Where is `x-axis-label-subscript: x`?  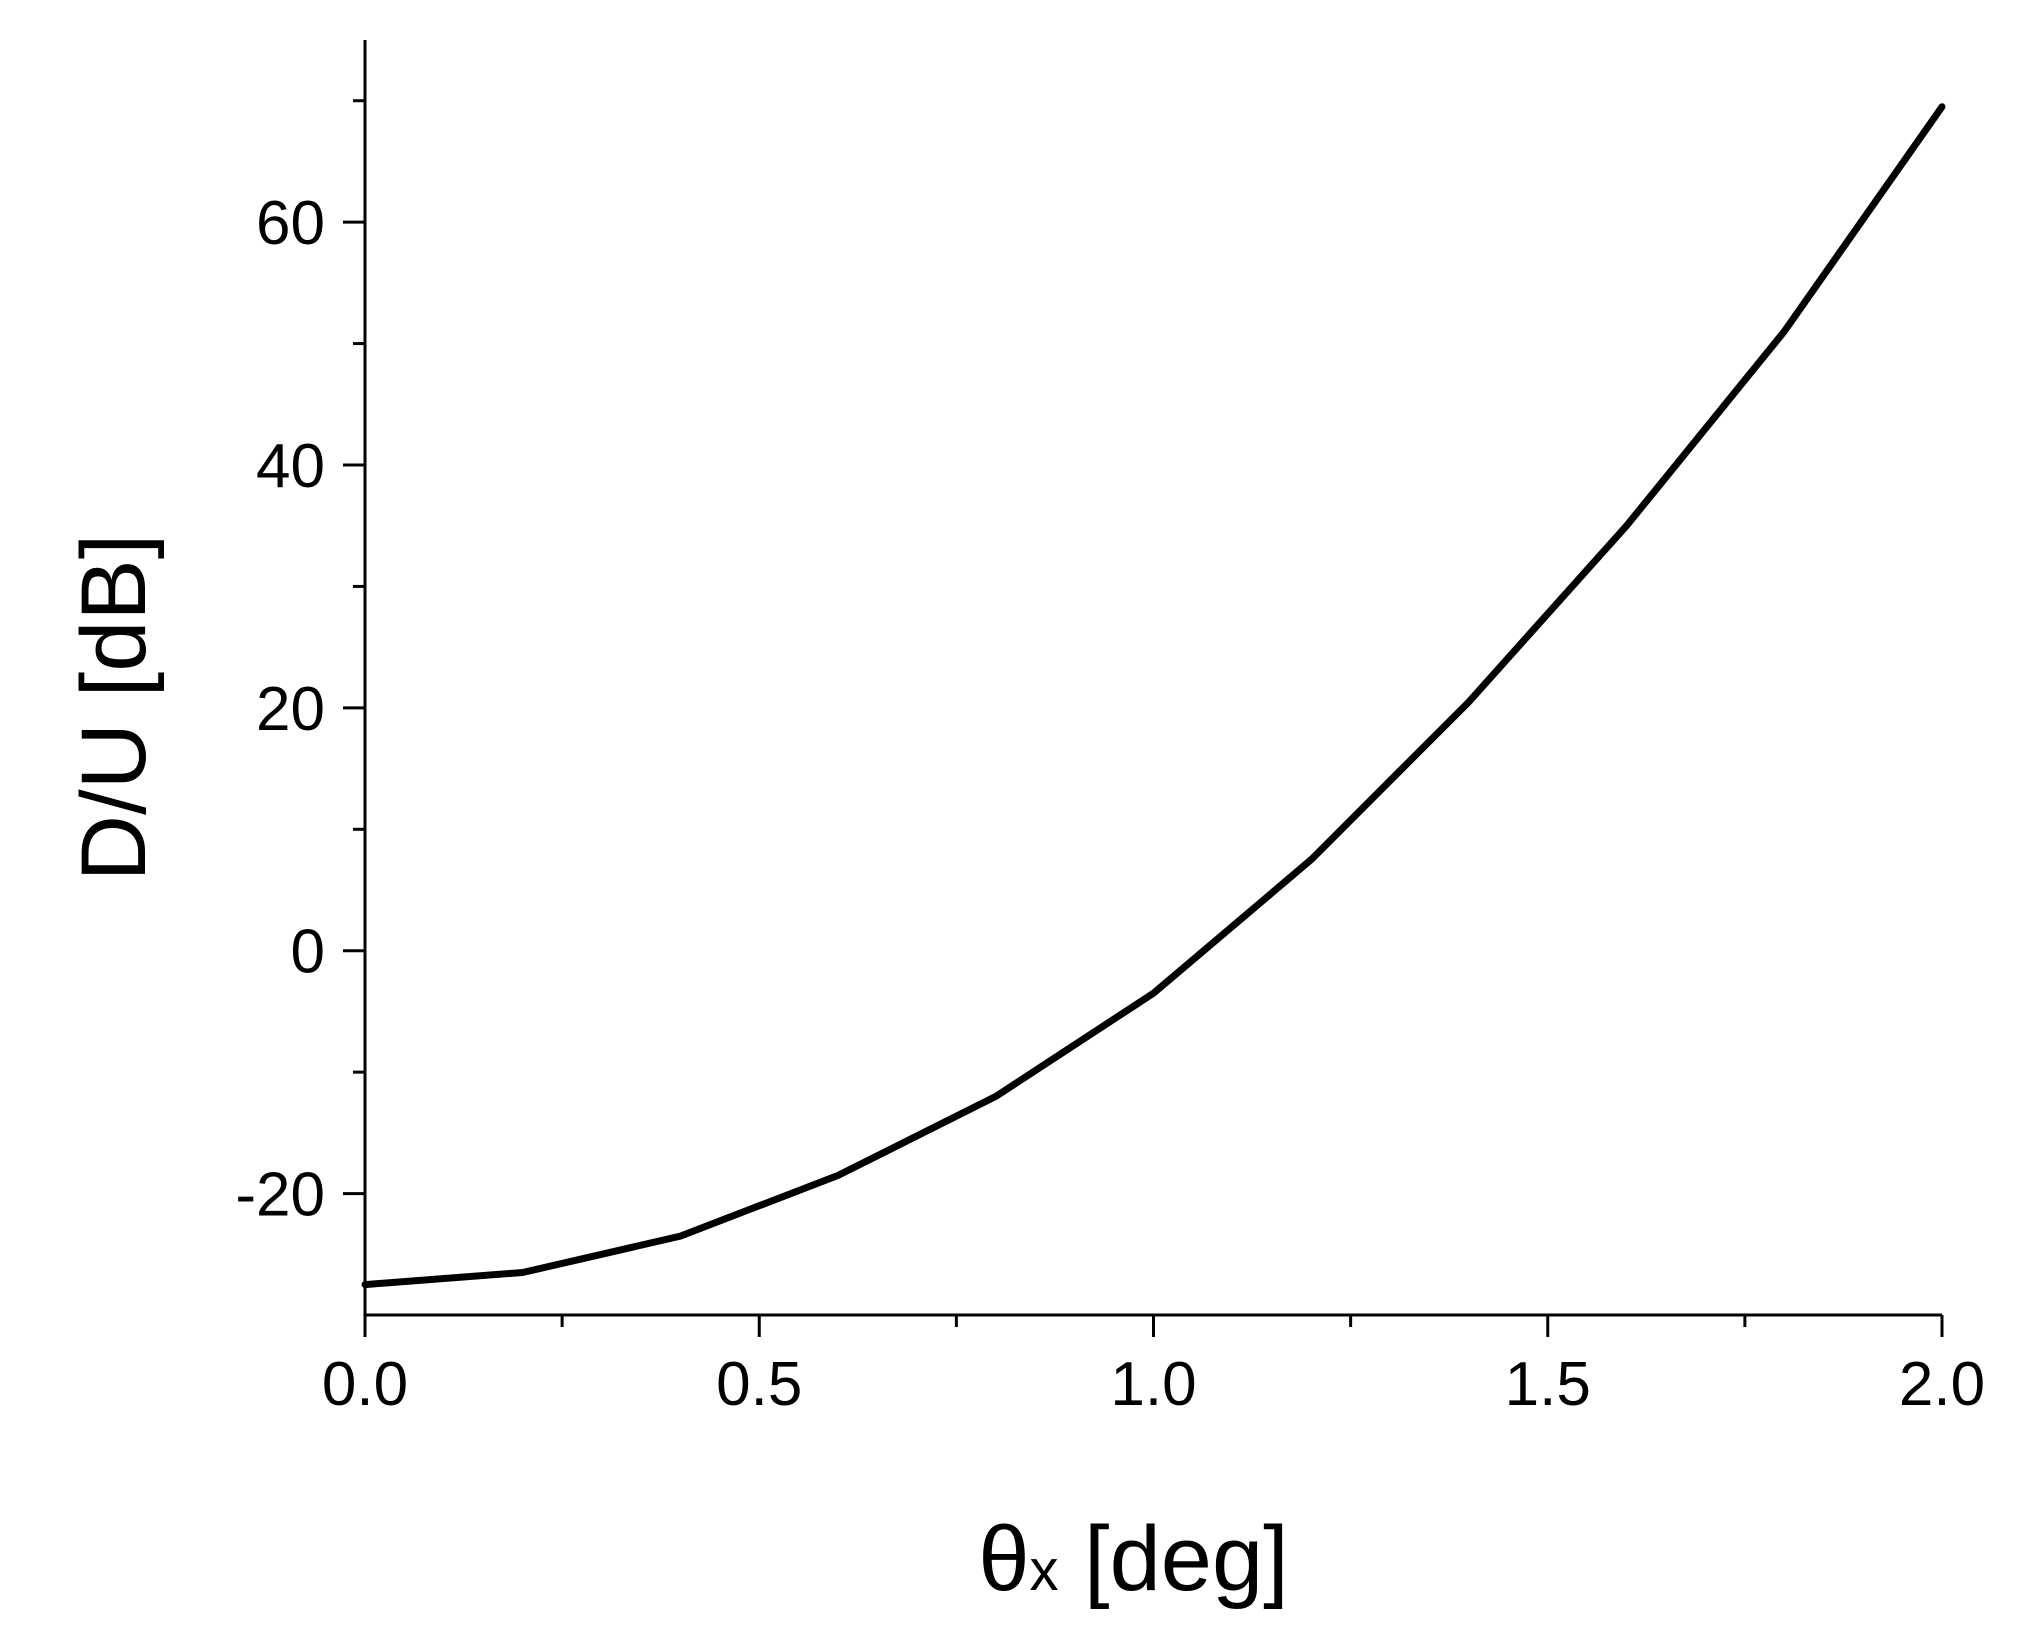 x-axis-label-subscript: x is located at coordinates (1043, 1570).